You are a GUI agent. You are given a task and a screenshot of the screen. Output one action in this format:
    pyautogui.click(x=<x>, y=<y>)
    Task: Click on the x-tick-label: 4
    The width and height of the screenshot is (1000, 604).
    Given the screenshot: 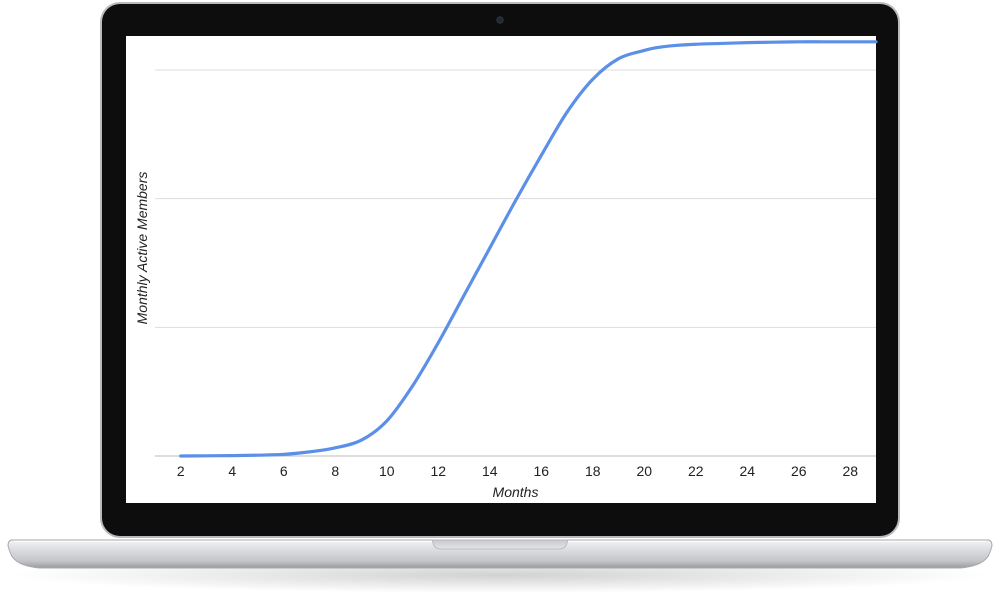 What is the action you would take?
    pyautogui.click(x=232, y=471)
    